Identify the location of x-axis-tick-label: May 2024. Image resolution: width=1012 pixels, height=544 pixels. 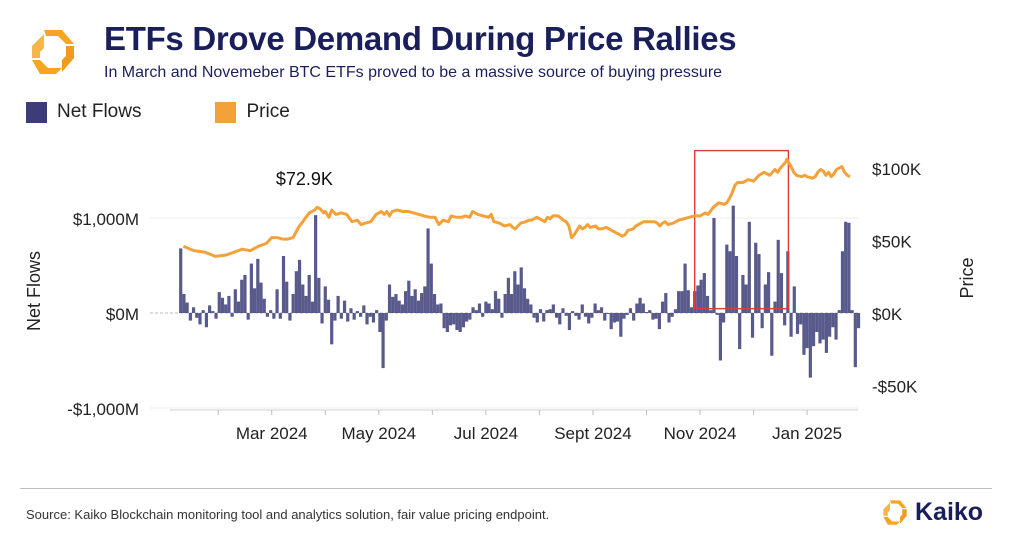
(378, 433).